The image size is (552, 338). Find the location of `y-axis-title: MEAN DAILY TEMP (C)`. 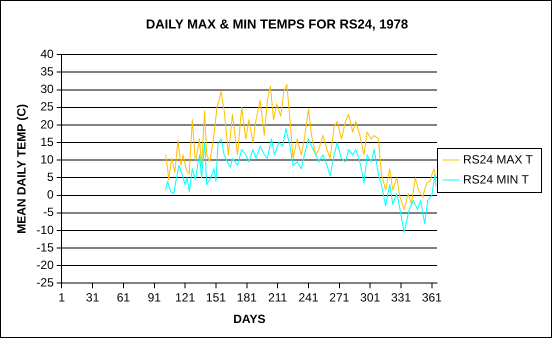

y-axis-title: MEAN DAILY TEMP (C) is located at coordinates (21, 169).